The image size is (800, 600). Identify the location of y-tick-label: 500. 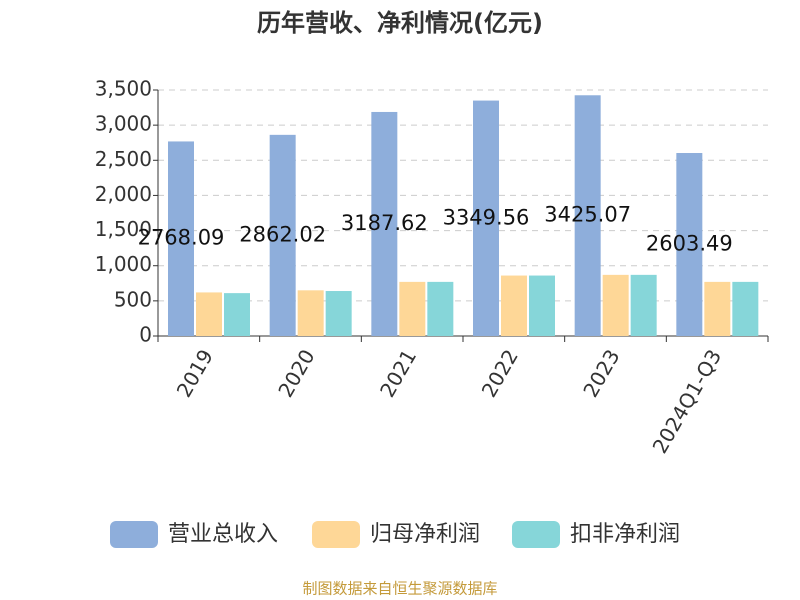
(133, 299).